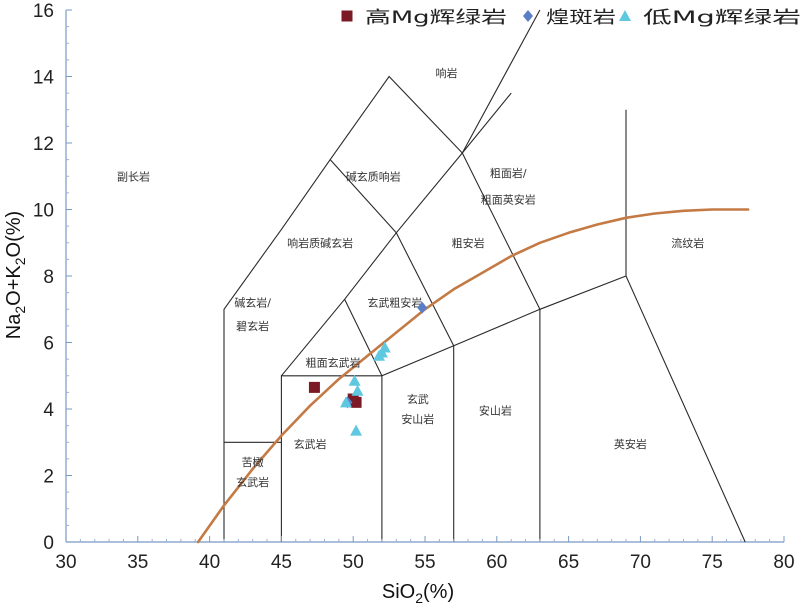 The width and height of the screenshot is (800, 606). What do you see at coordinates (48, 543) in the screenshot?
I see `y-tick-label: 0` at bounding box center [48, 543].